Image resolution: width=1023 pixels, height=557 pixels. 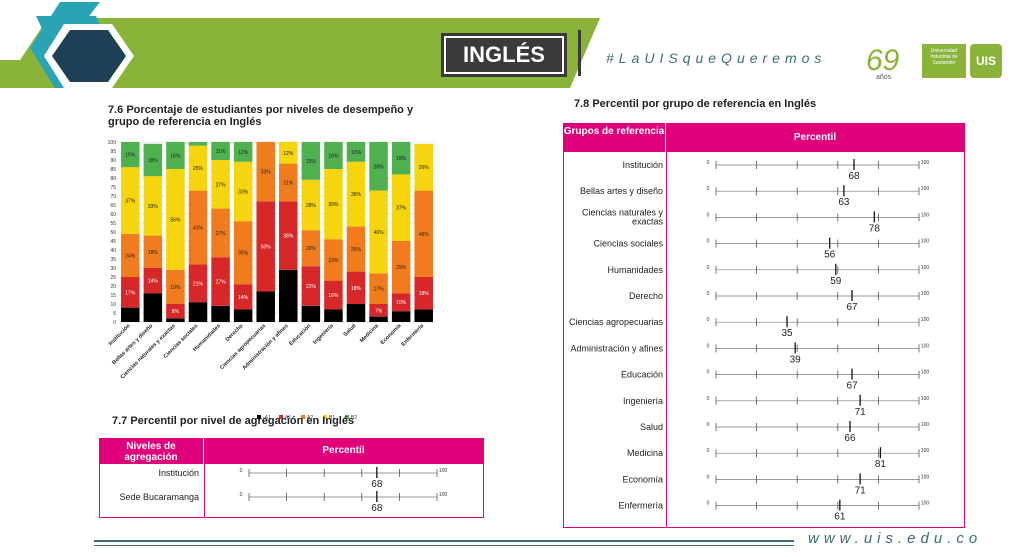 I want to click on y-tick-label: 95, so click(x=113, y=152).